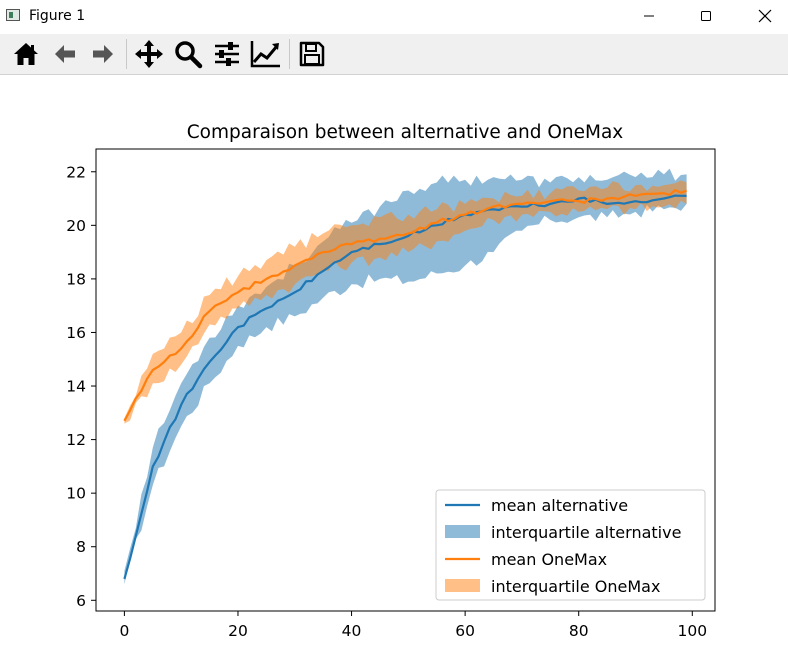 The width and height of the screenshot is (788, 672). I want to click on x-tick-label: 100, so click(692, 631).